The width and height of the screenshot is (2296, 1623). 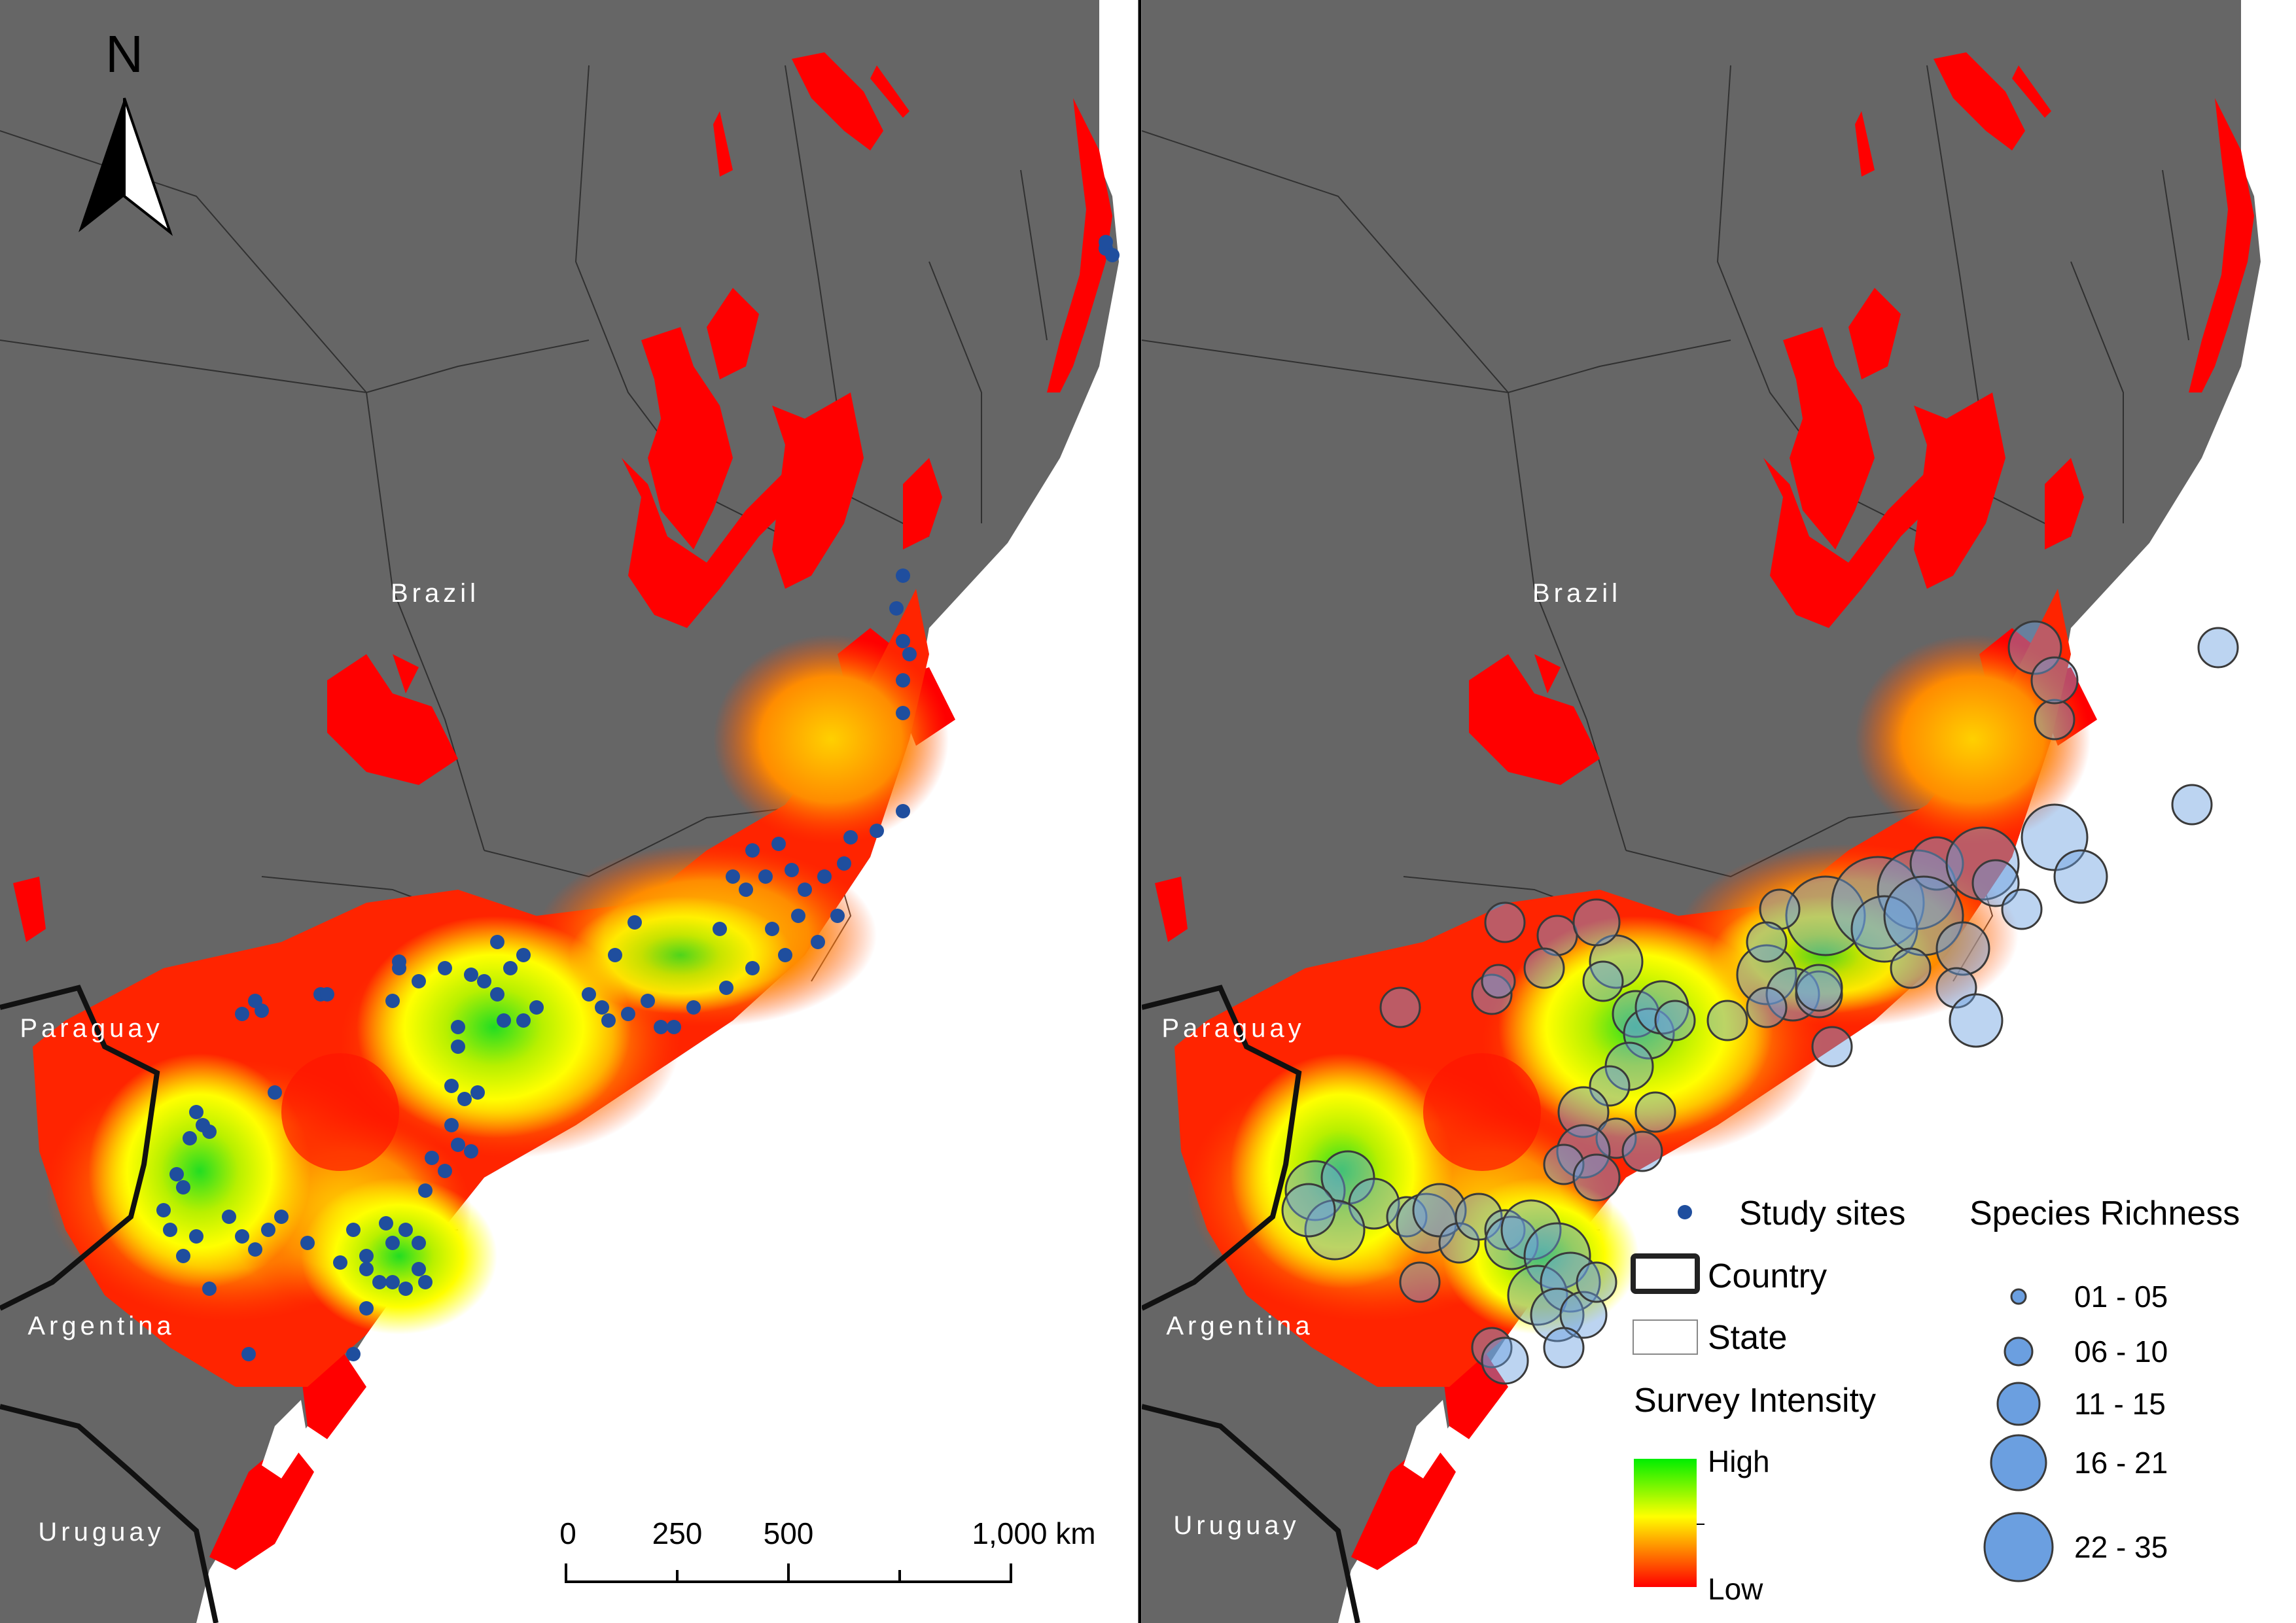 What do you see at coordinates (1736, 1589) in the screenshot?
I see `legend-low: Low` at bounding box center [1736, 1589].